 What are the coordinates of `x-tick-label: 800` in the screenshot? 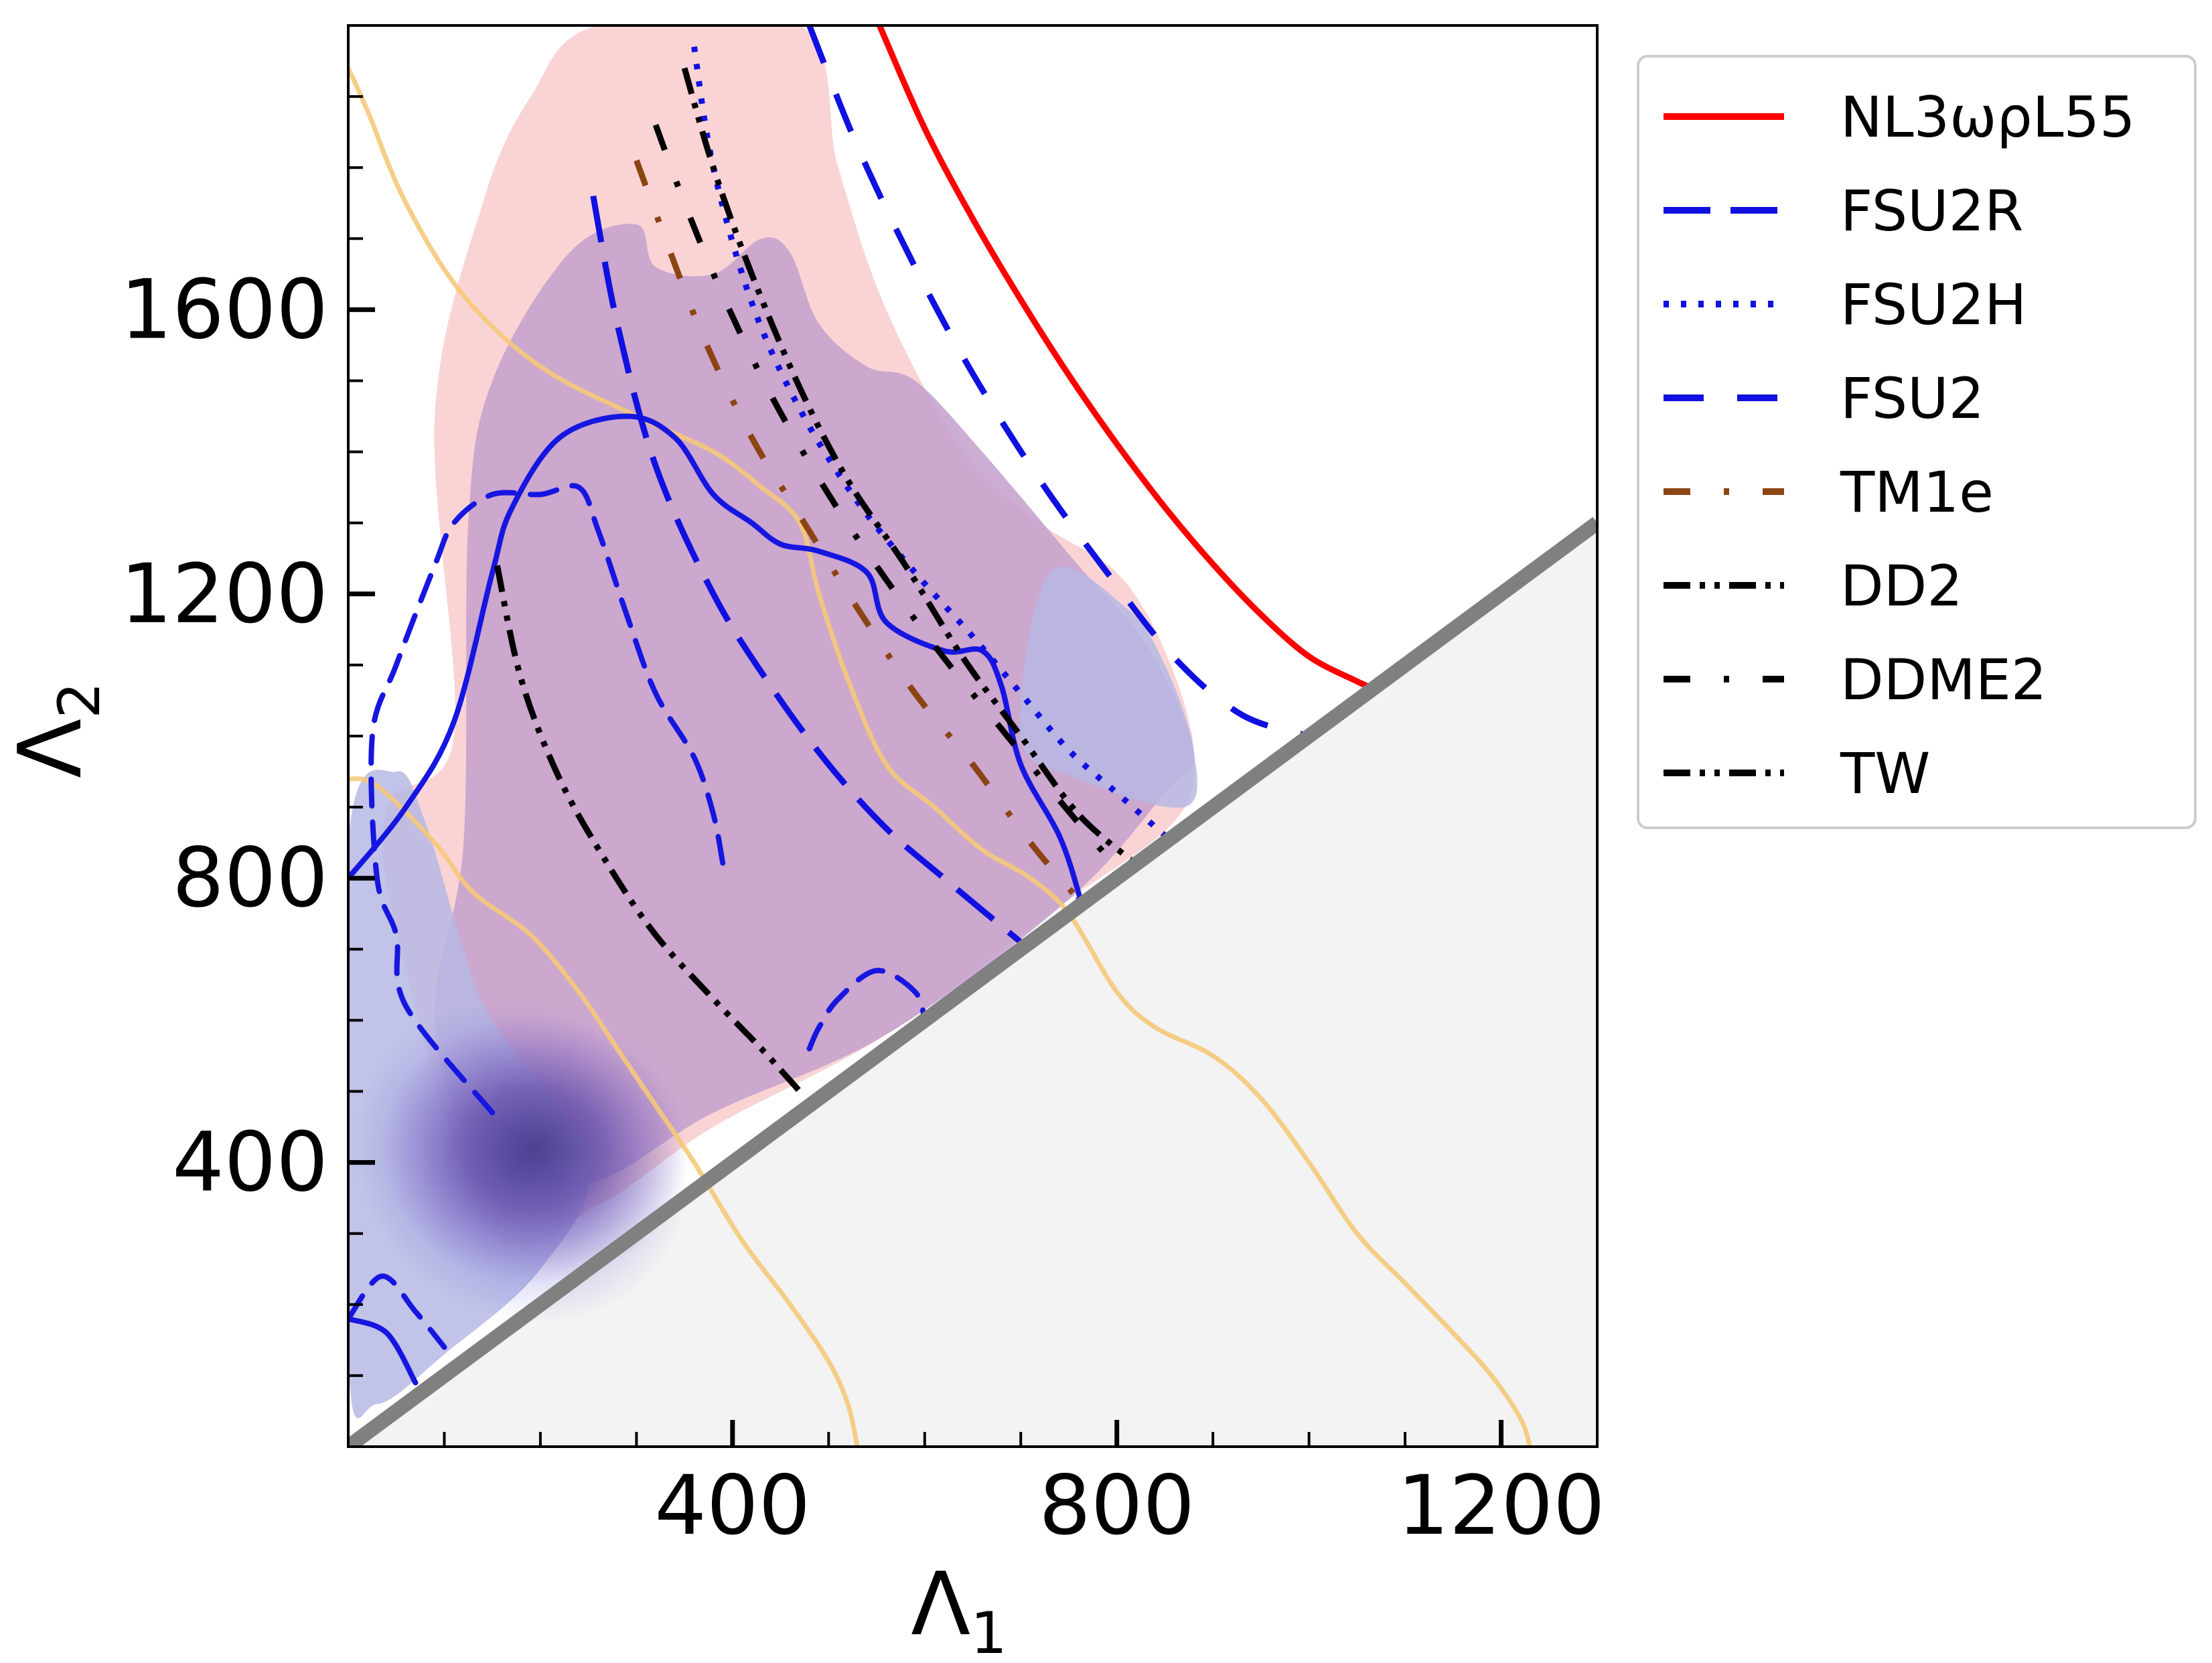 It's located at (1117, 1505).